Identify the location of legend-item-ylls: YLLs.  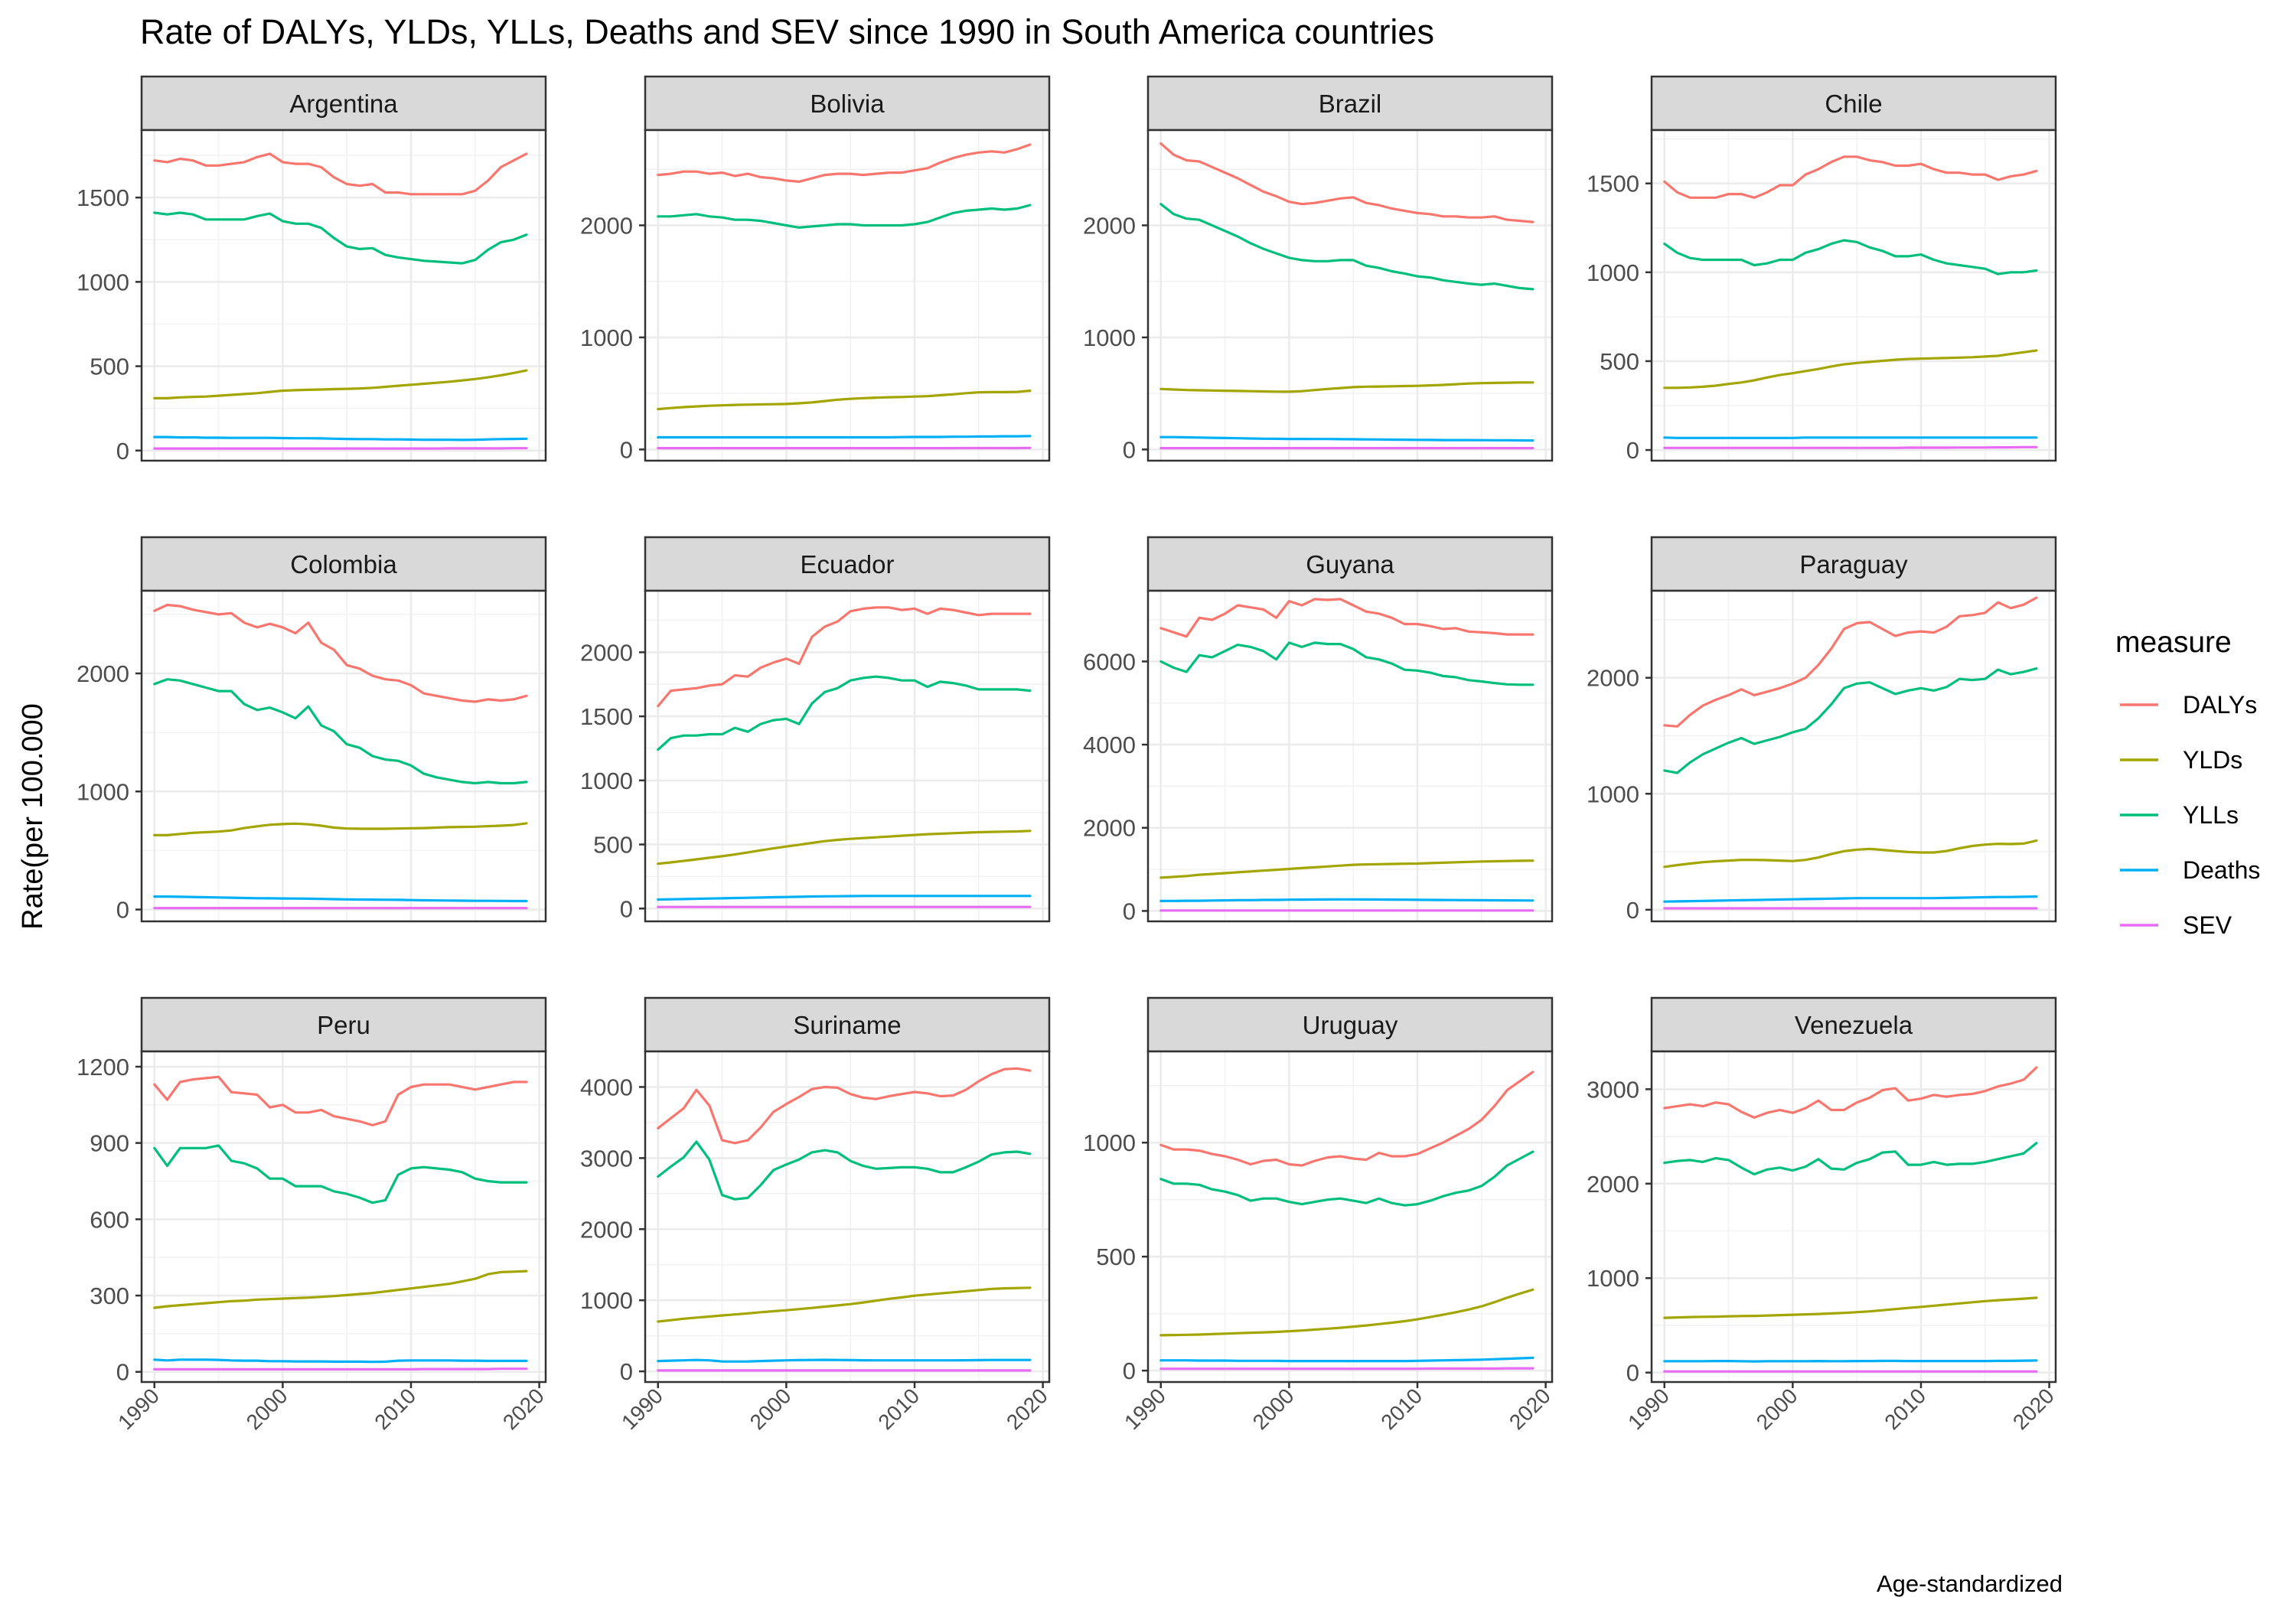
(2179, 815).